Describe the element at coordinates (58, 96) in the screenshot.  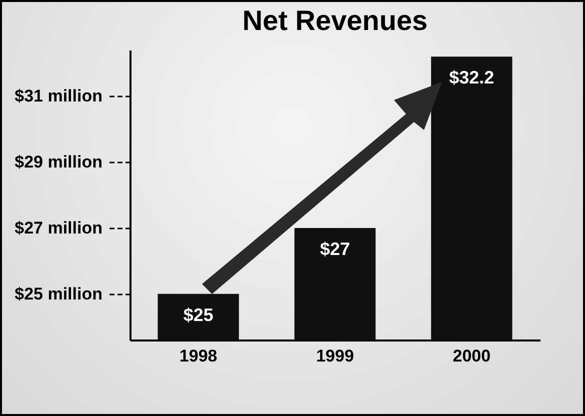
I see `y-tick-label: $31 million` at that location.